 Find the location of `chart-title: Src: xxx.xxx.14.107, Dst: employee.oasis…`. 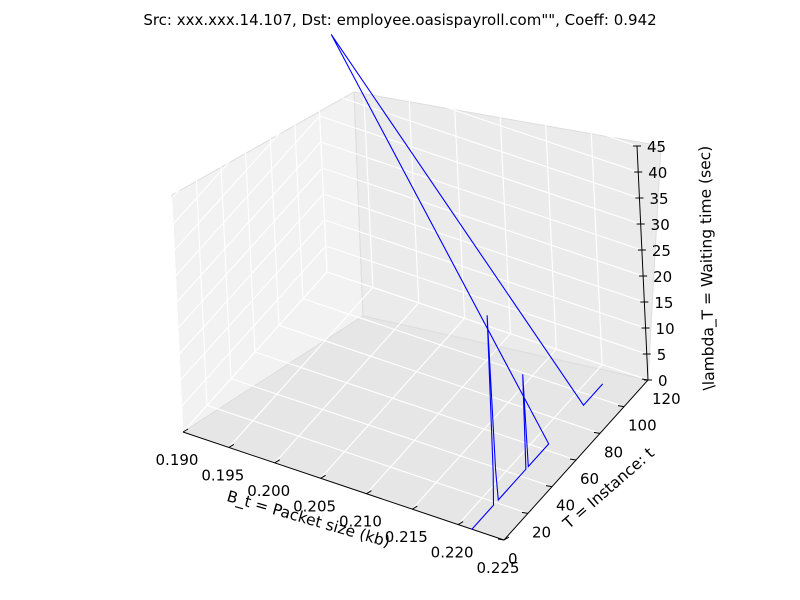

chart-title: Src: xxx.xxx.14.107, Dst: employee.oasis… is located at coordinates (399, 20).